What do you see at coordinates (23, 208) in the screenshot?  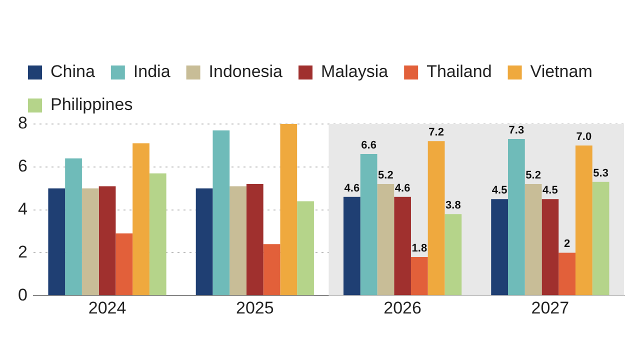 I see `y-tick-label: 4` at bounding box center [23, 208].